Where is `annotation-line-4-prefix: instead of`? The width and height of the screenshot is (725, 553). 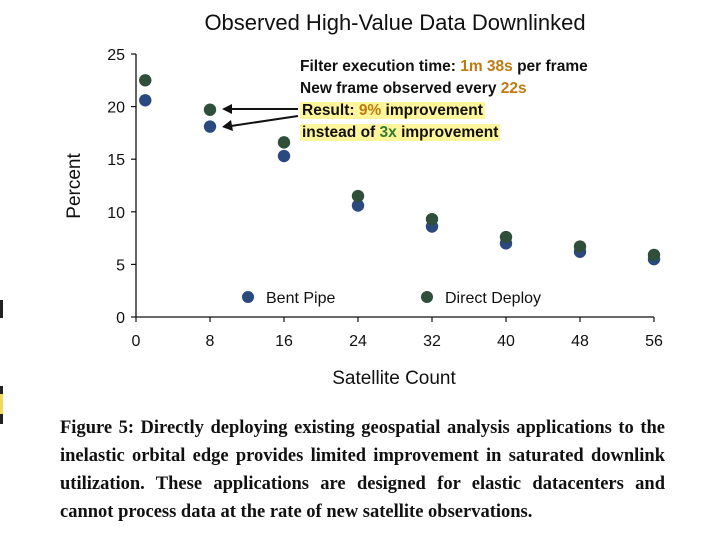
annotation-line-4-prefix: instead of is located at coordinates (341, 132).